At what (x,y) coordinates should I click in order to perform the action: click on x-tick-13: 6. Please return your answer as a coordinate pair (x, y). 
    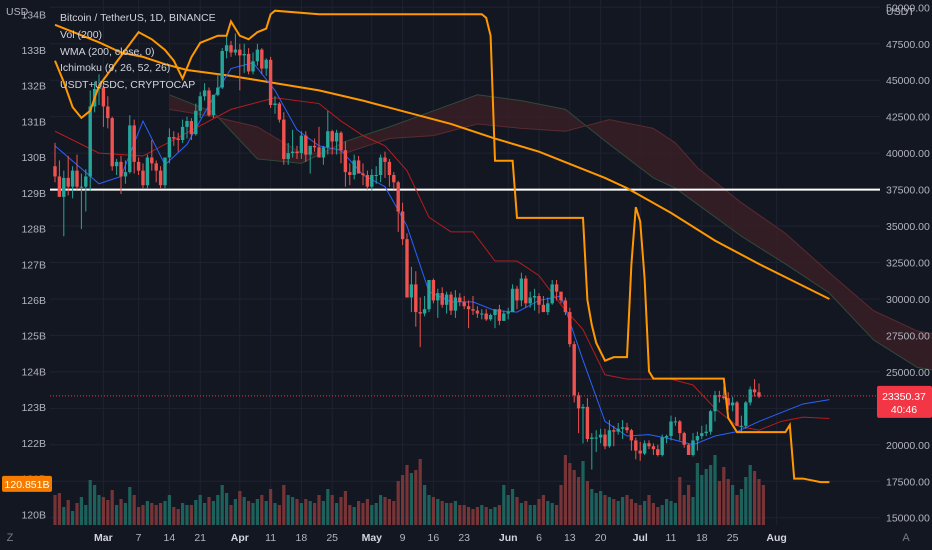
    Looking at the image, I should click on (539, 538).